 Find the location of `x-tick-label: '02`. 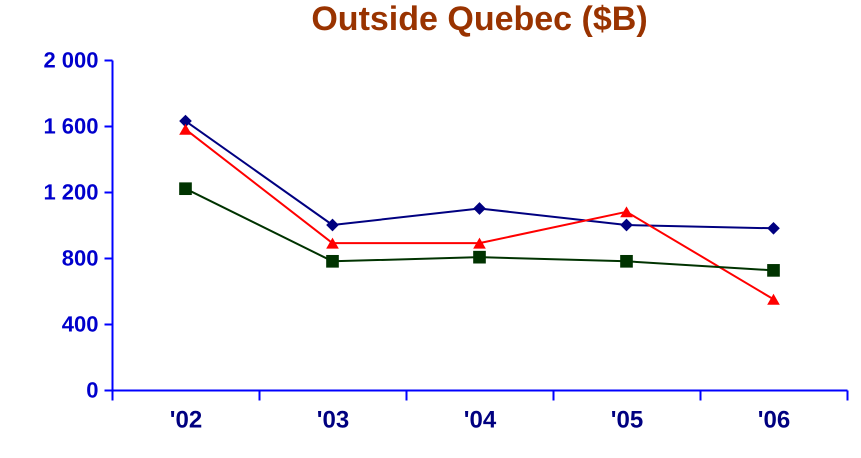

x-tick-label: '02 is located at coordinates (186, 420).